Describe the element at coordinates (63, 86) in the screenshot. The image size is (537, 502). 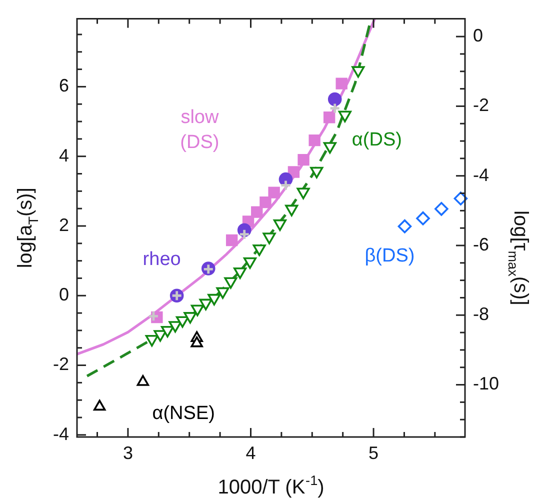
I see `y-tick-label: 6` at that location.